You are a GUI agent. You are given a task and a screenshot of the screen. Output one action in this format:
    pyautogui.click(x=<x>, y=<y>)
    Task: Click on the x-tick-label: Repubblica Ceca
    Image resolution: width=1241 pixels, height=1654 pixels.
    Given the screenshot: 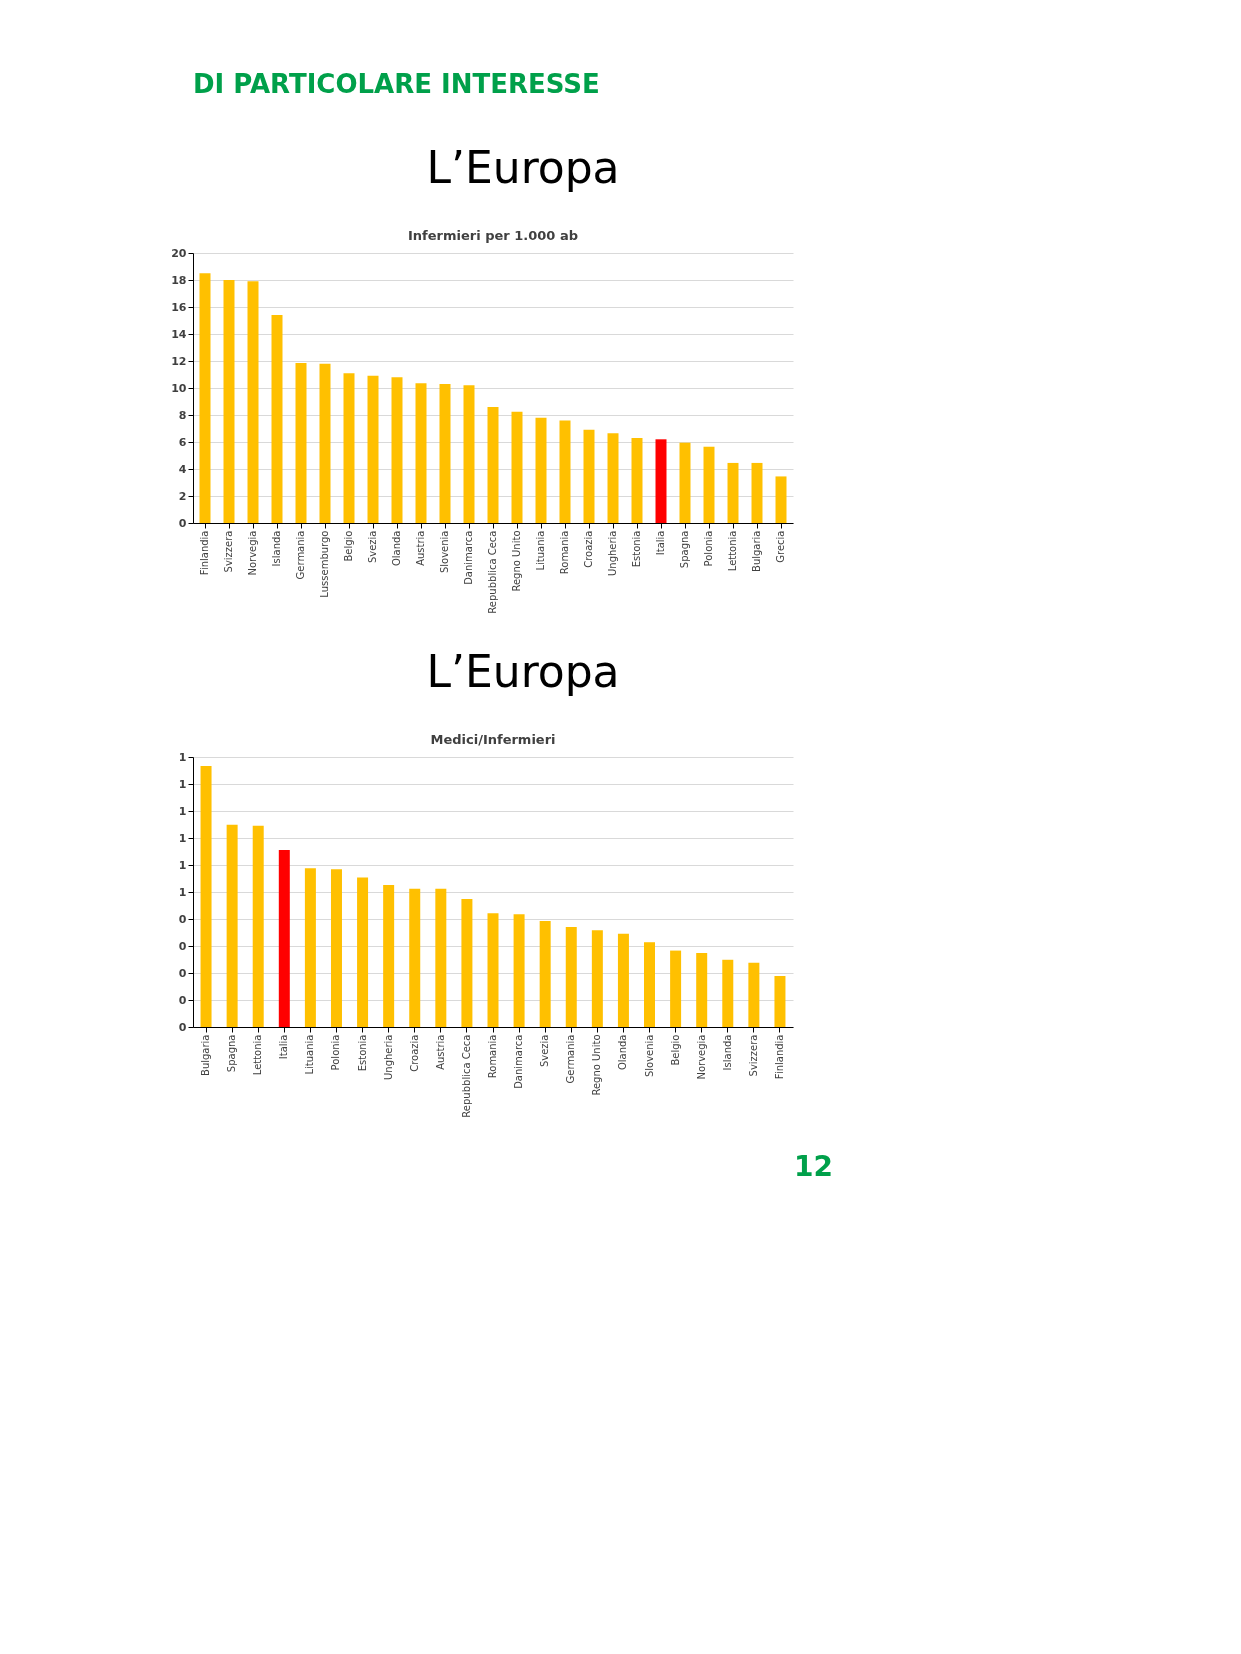 What is the action you would take?
    pyautogui.click(x=466, y=1076)
    